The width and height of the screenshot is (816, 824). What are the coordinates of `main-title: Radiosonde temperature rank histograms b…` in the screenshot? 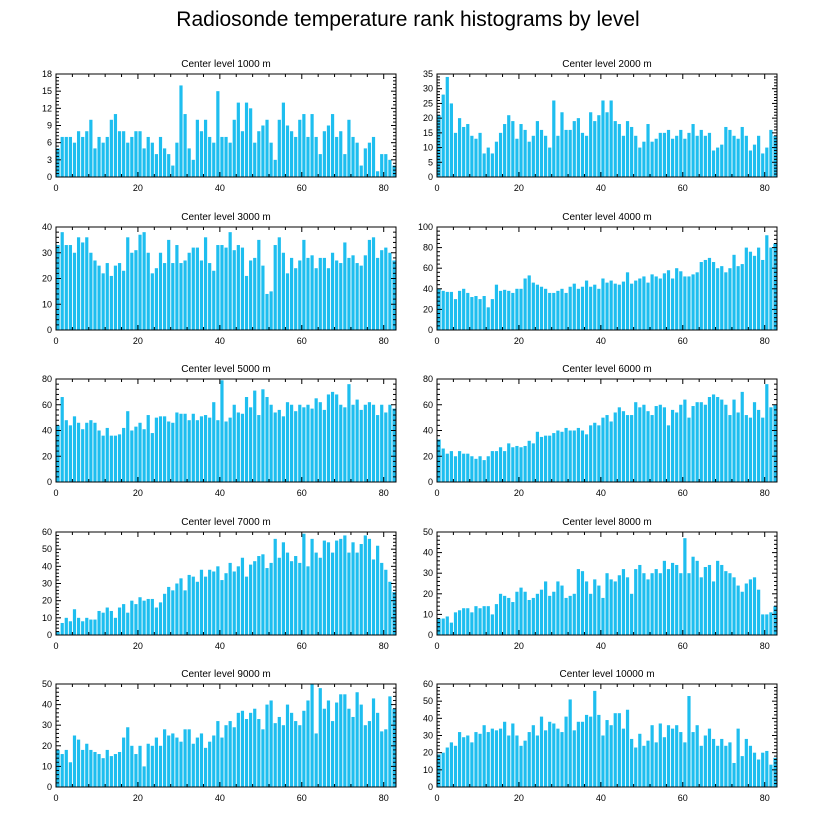 It's located at (408, 19).